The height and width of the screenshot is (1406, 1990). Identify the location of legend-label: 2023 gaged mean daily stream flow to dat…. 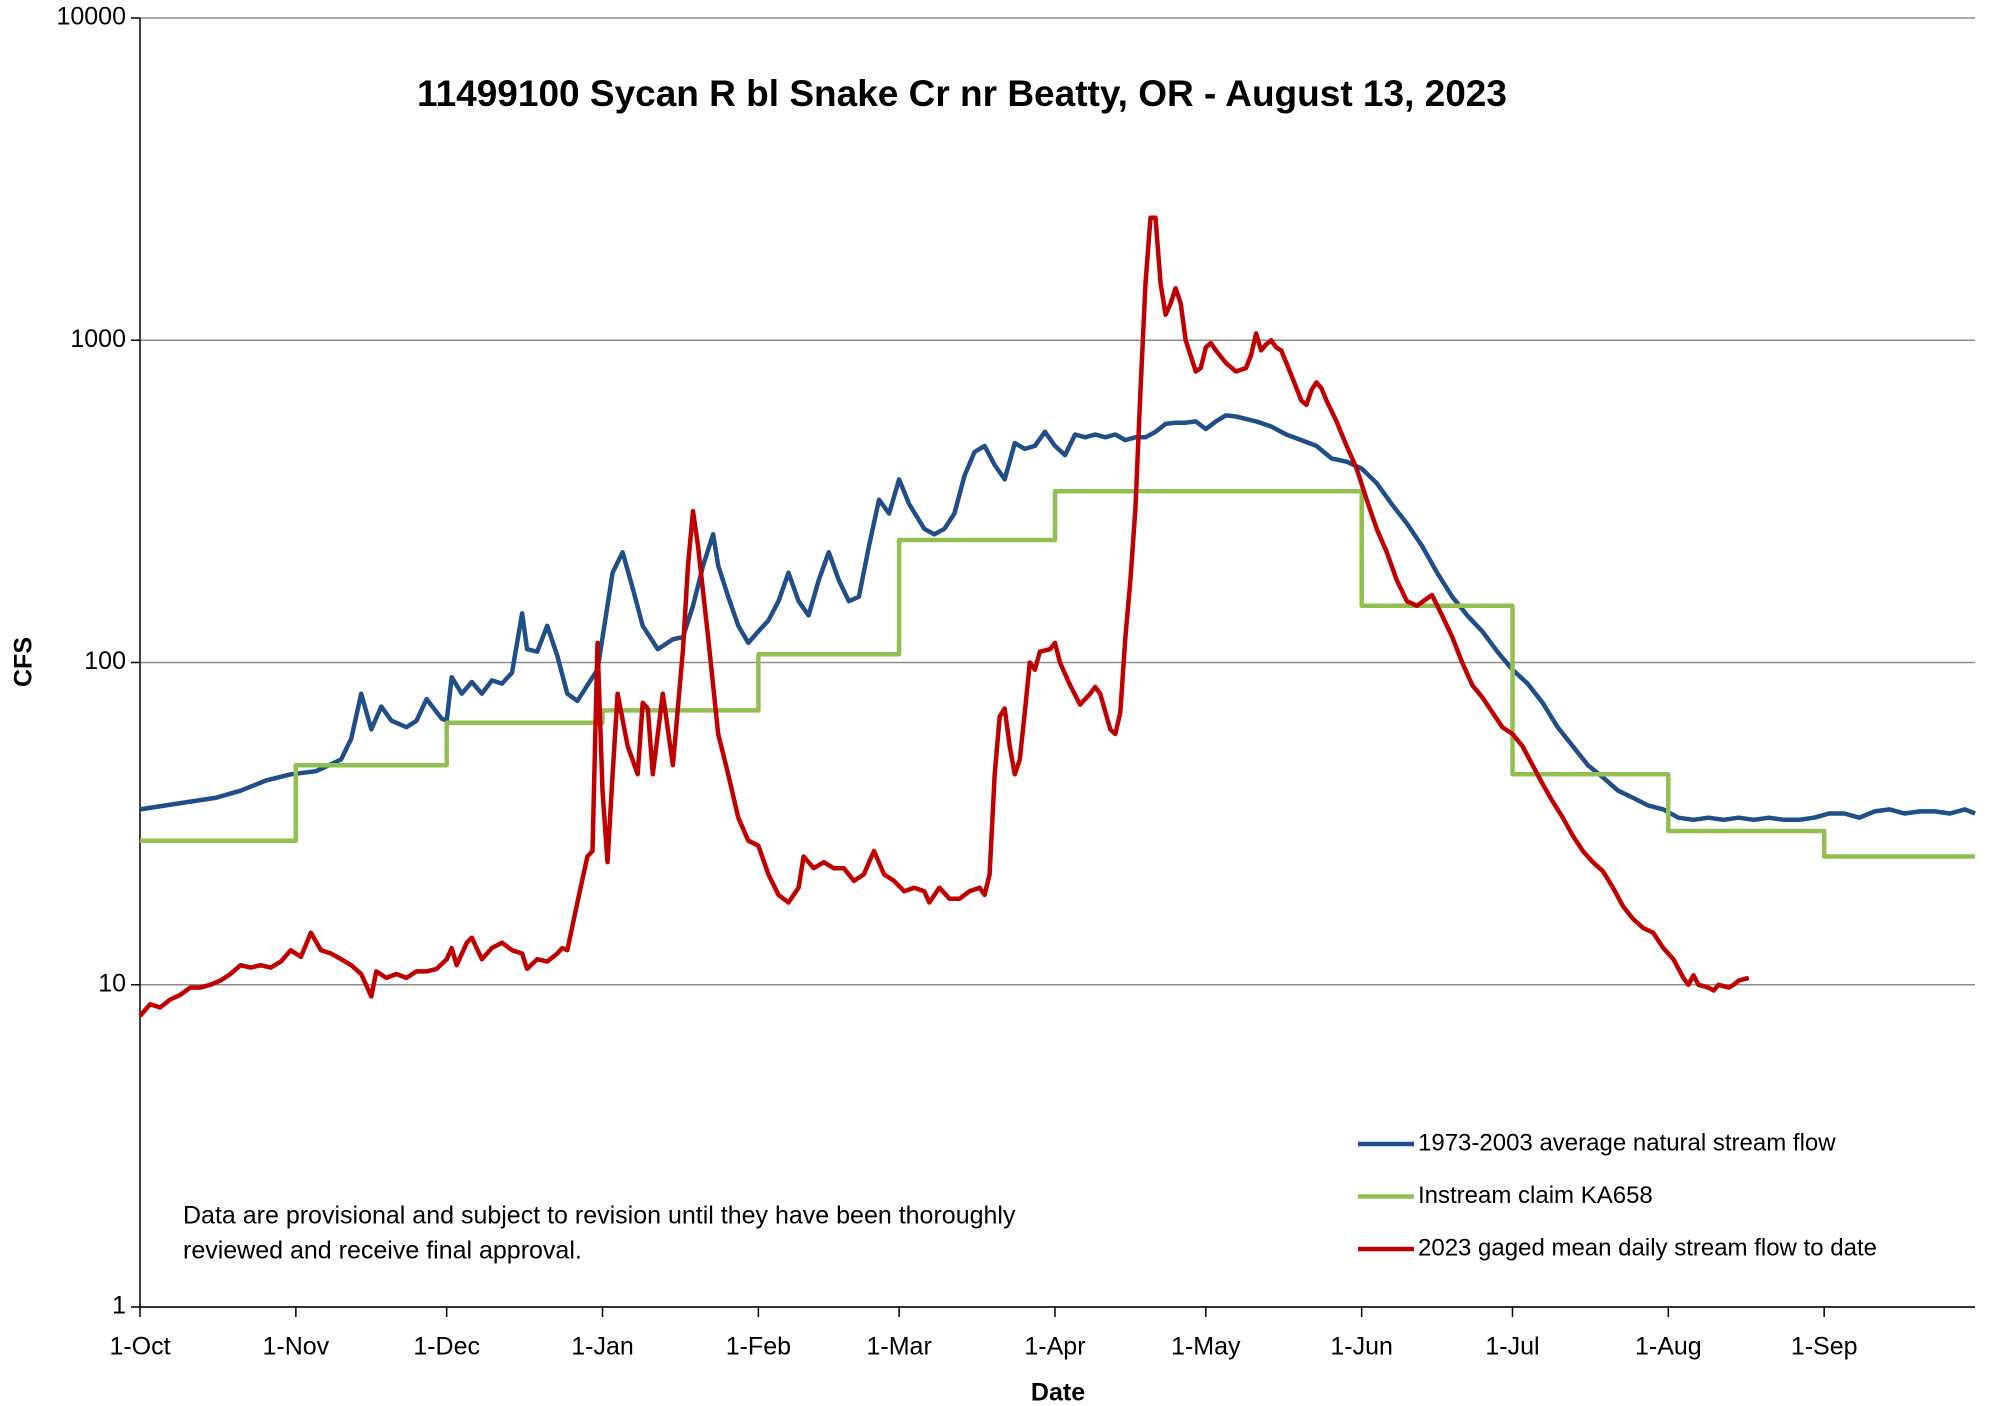
(1647, 1247).